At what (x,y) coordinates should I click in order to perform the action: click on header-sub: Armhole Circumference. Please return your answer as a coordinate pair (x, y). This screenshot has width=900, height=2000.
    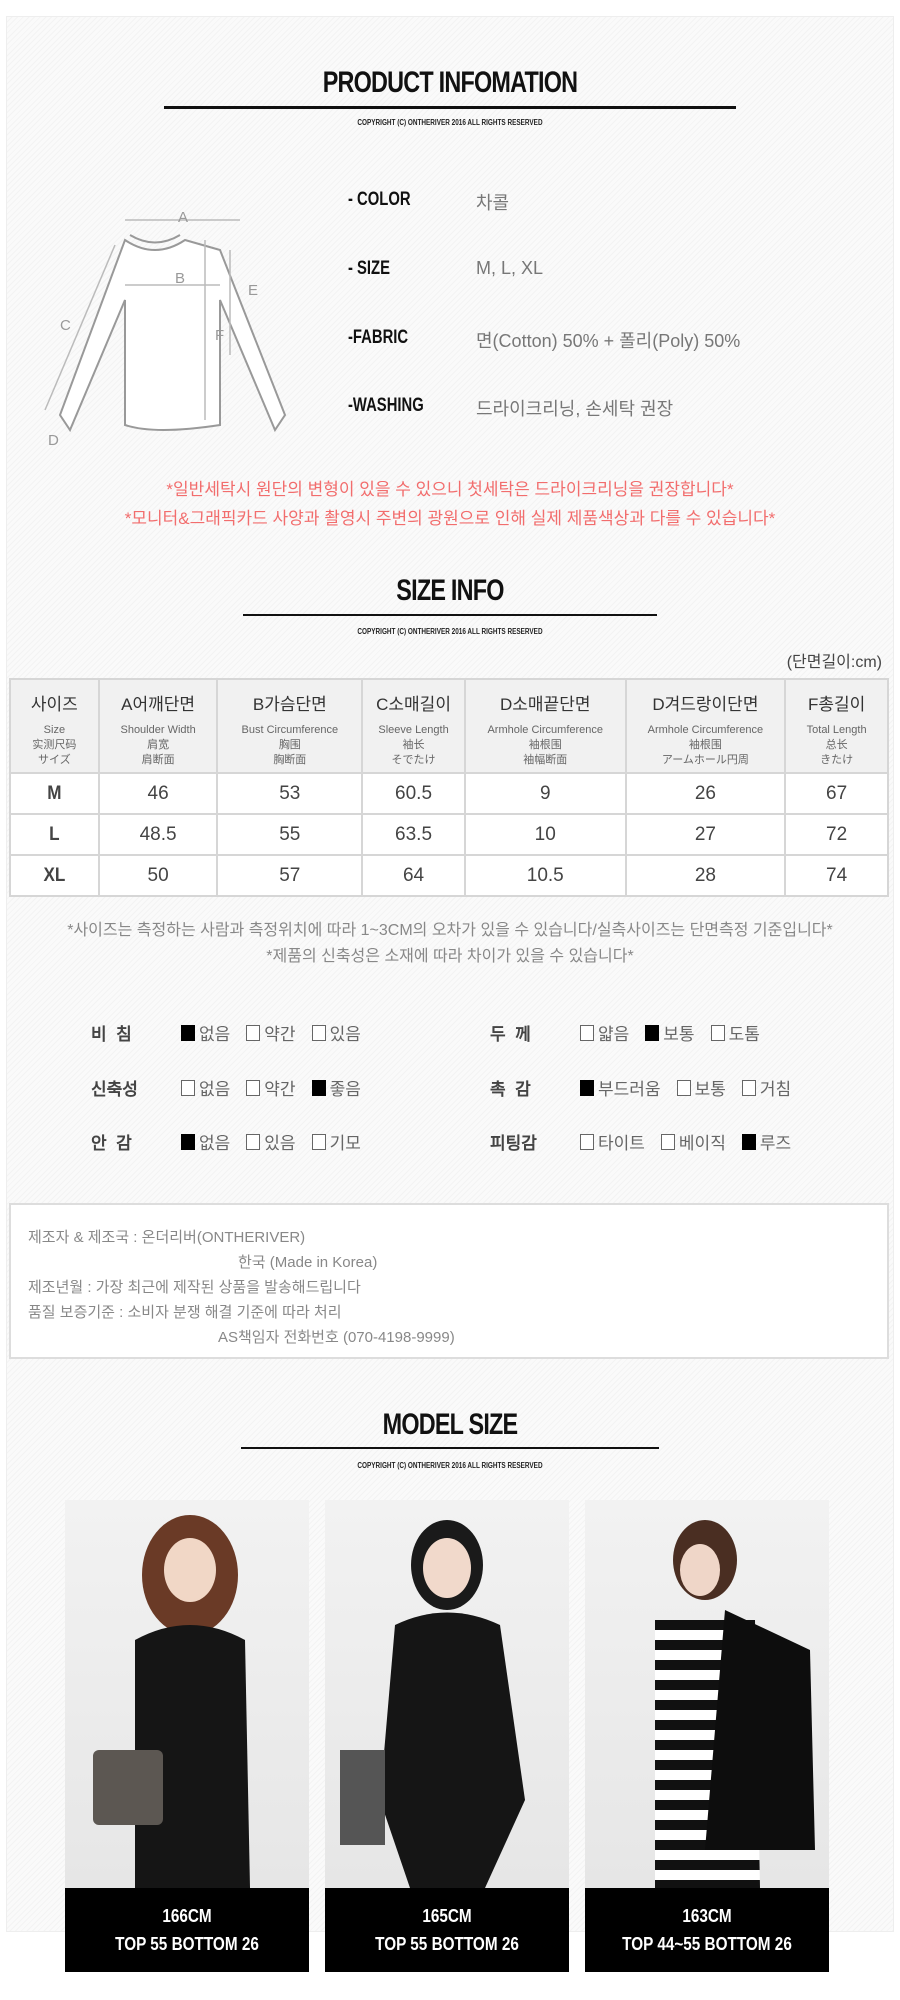
    Looking at the image, I should click on (545, 730).